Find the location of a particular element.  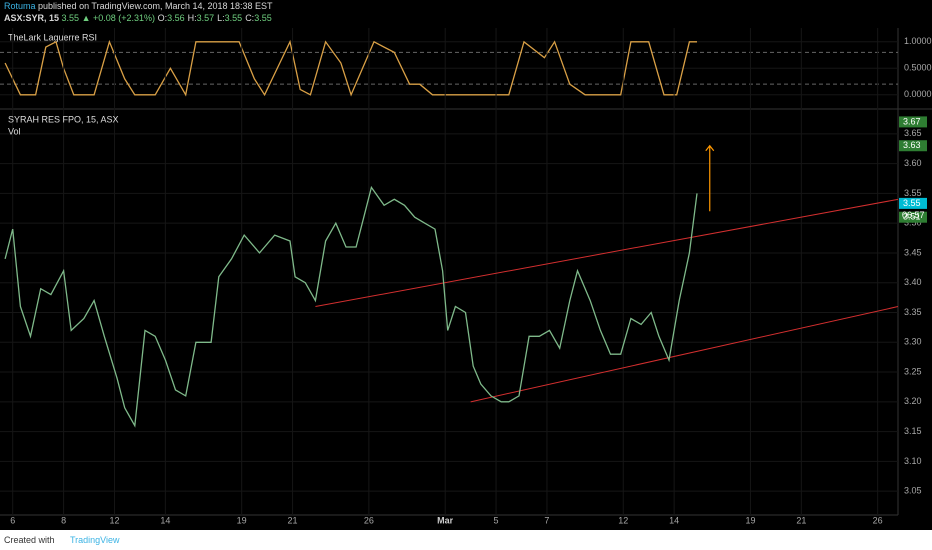

y-tick-label: 0.0000 is located at coordinates (918, 94).